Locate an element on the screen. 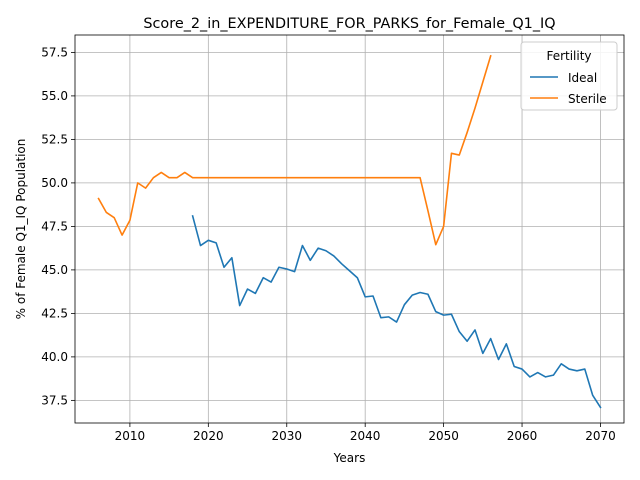  y-tick-label: 42.5 is located at coordinates (54, 313).